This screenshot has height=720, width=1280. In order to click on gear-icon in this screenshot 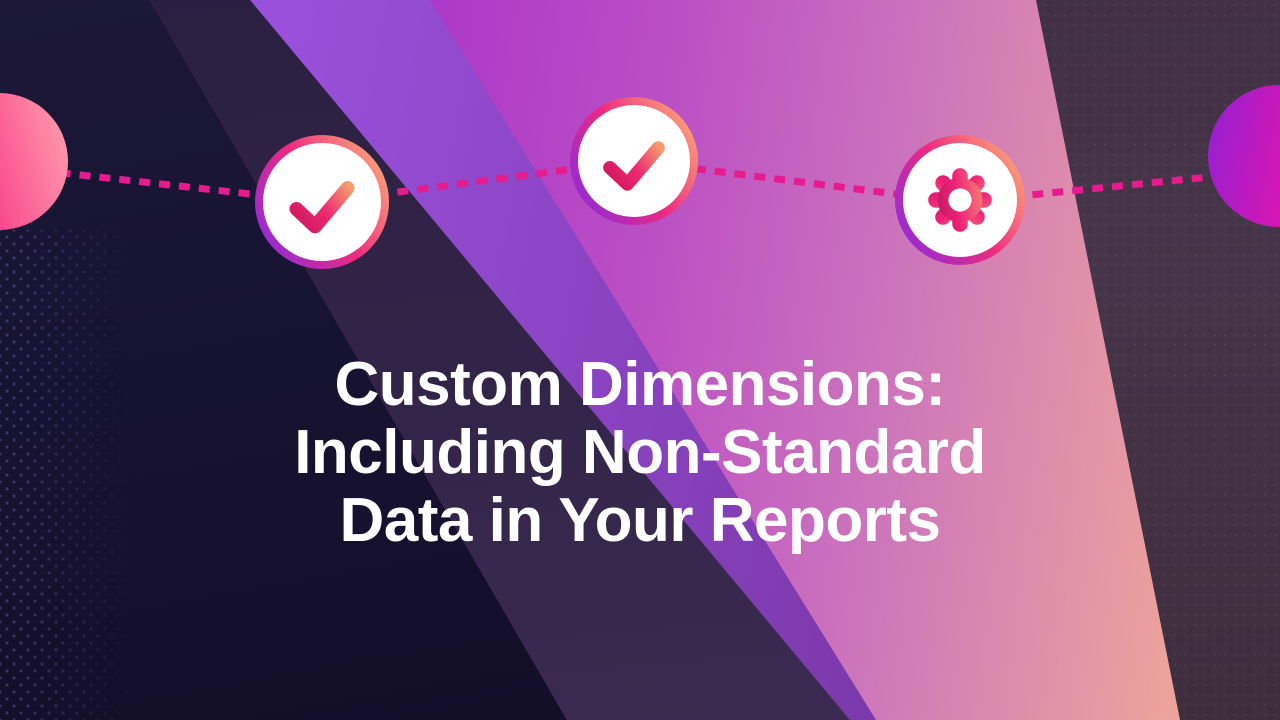, I will do `click(960, 200)`.